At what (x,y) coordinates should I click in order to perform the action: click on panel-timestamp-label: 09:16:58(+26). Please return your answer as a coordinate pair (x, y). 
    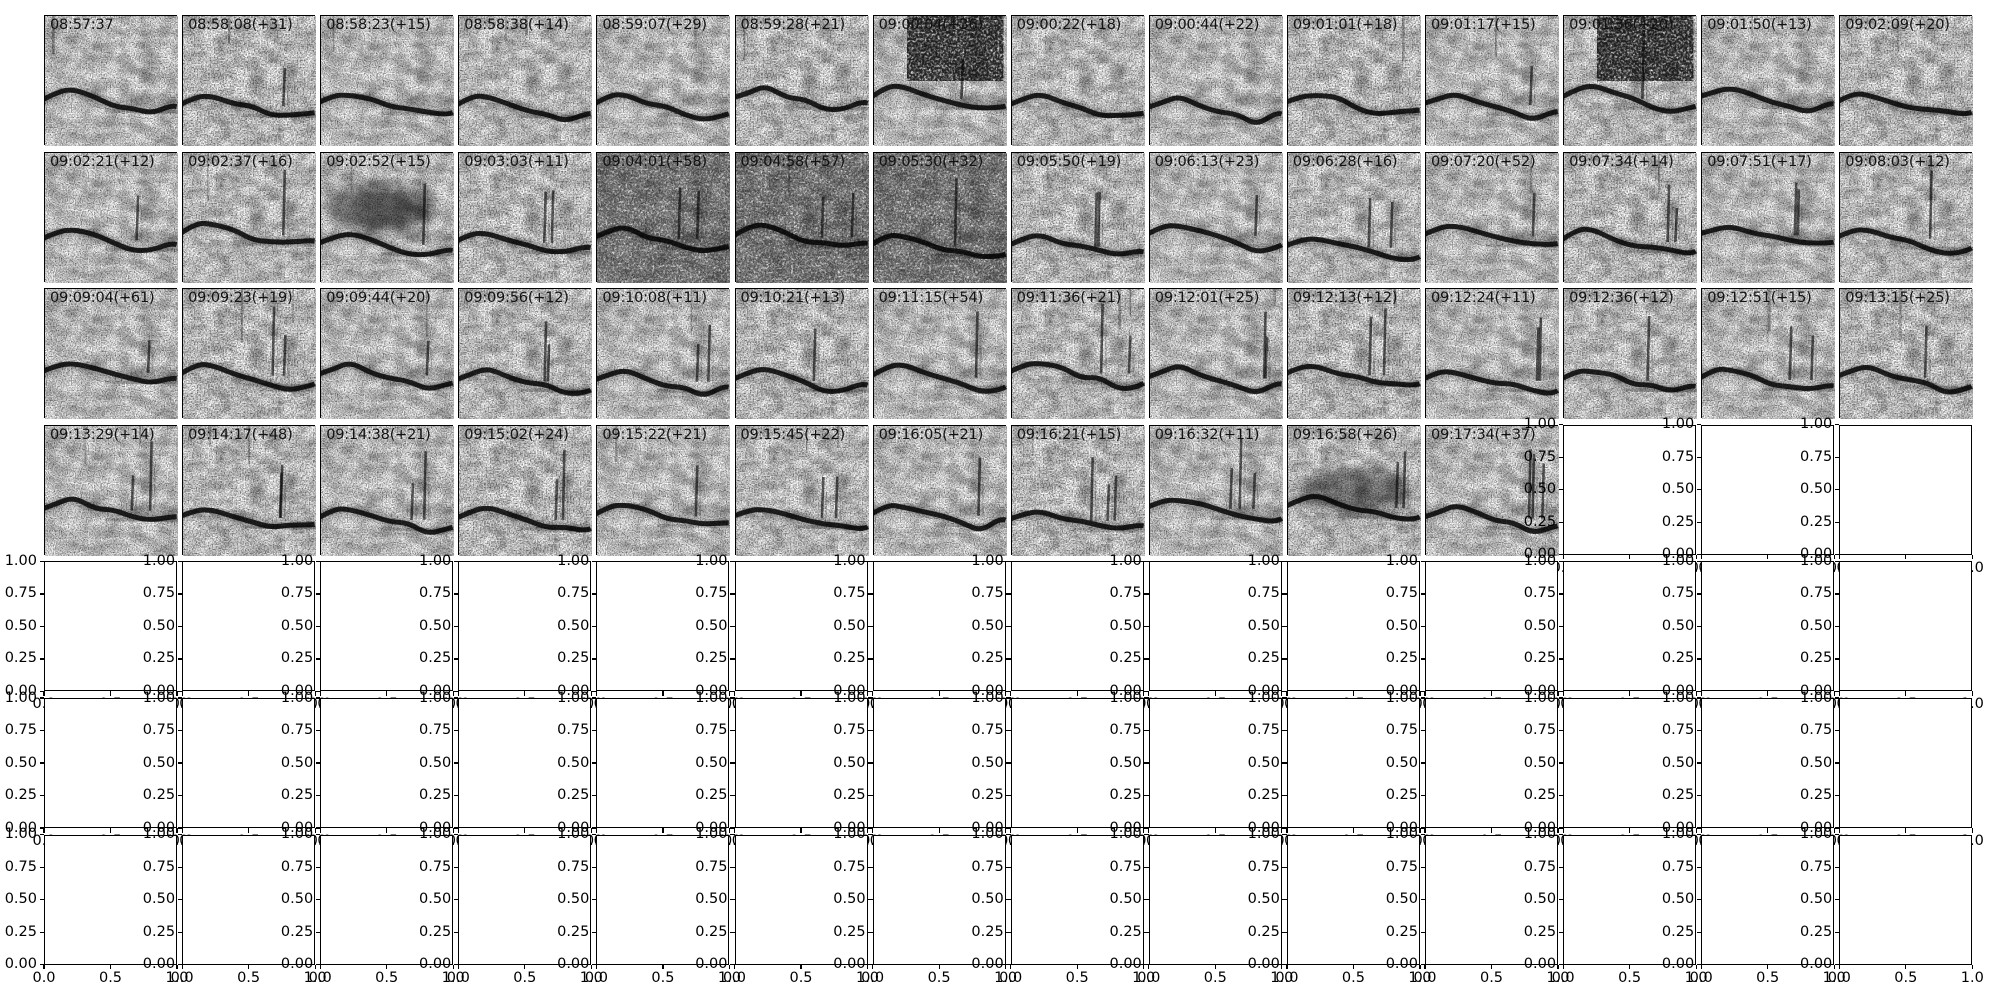
    Looking at the image, I should click on (1345, 434).